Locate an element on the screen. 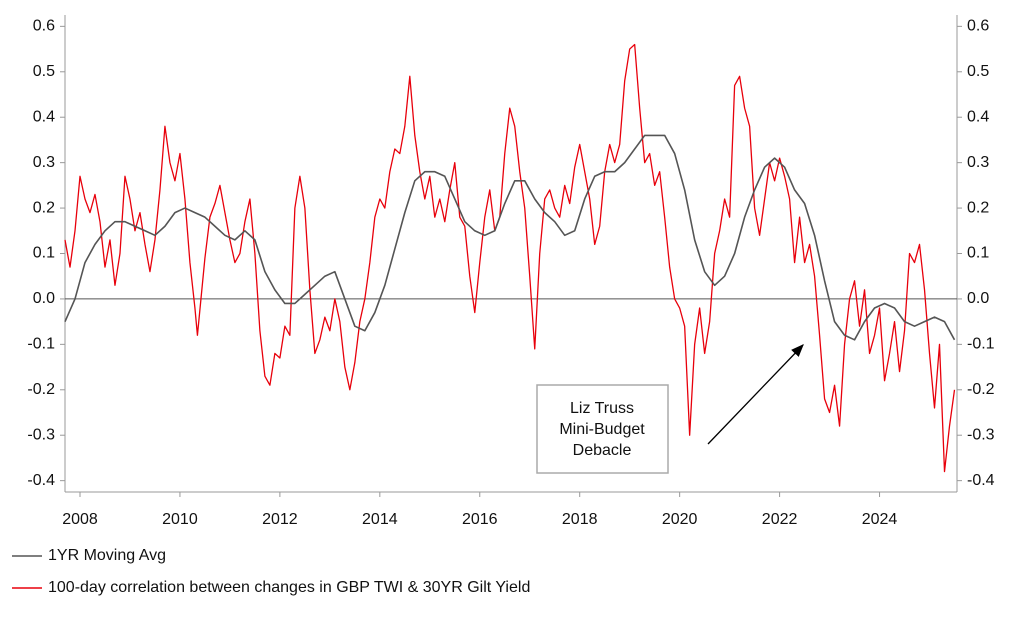 Image resolution: width=1022 pixels, height=628 pixels. y2-tick-label: 0.3 is located at coordinates (978, 162).